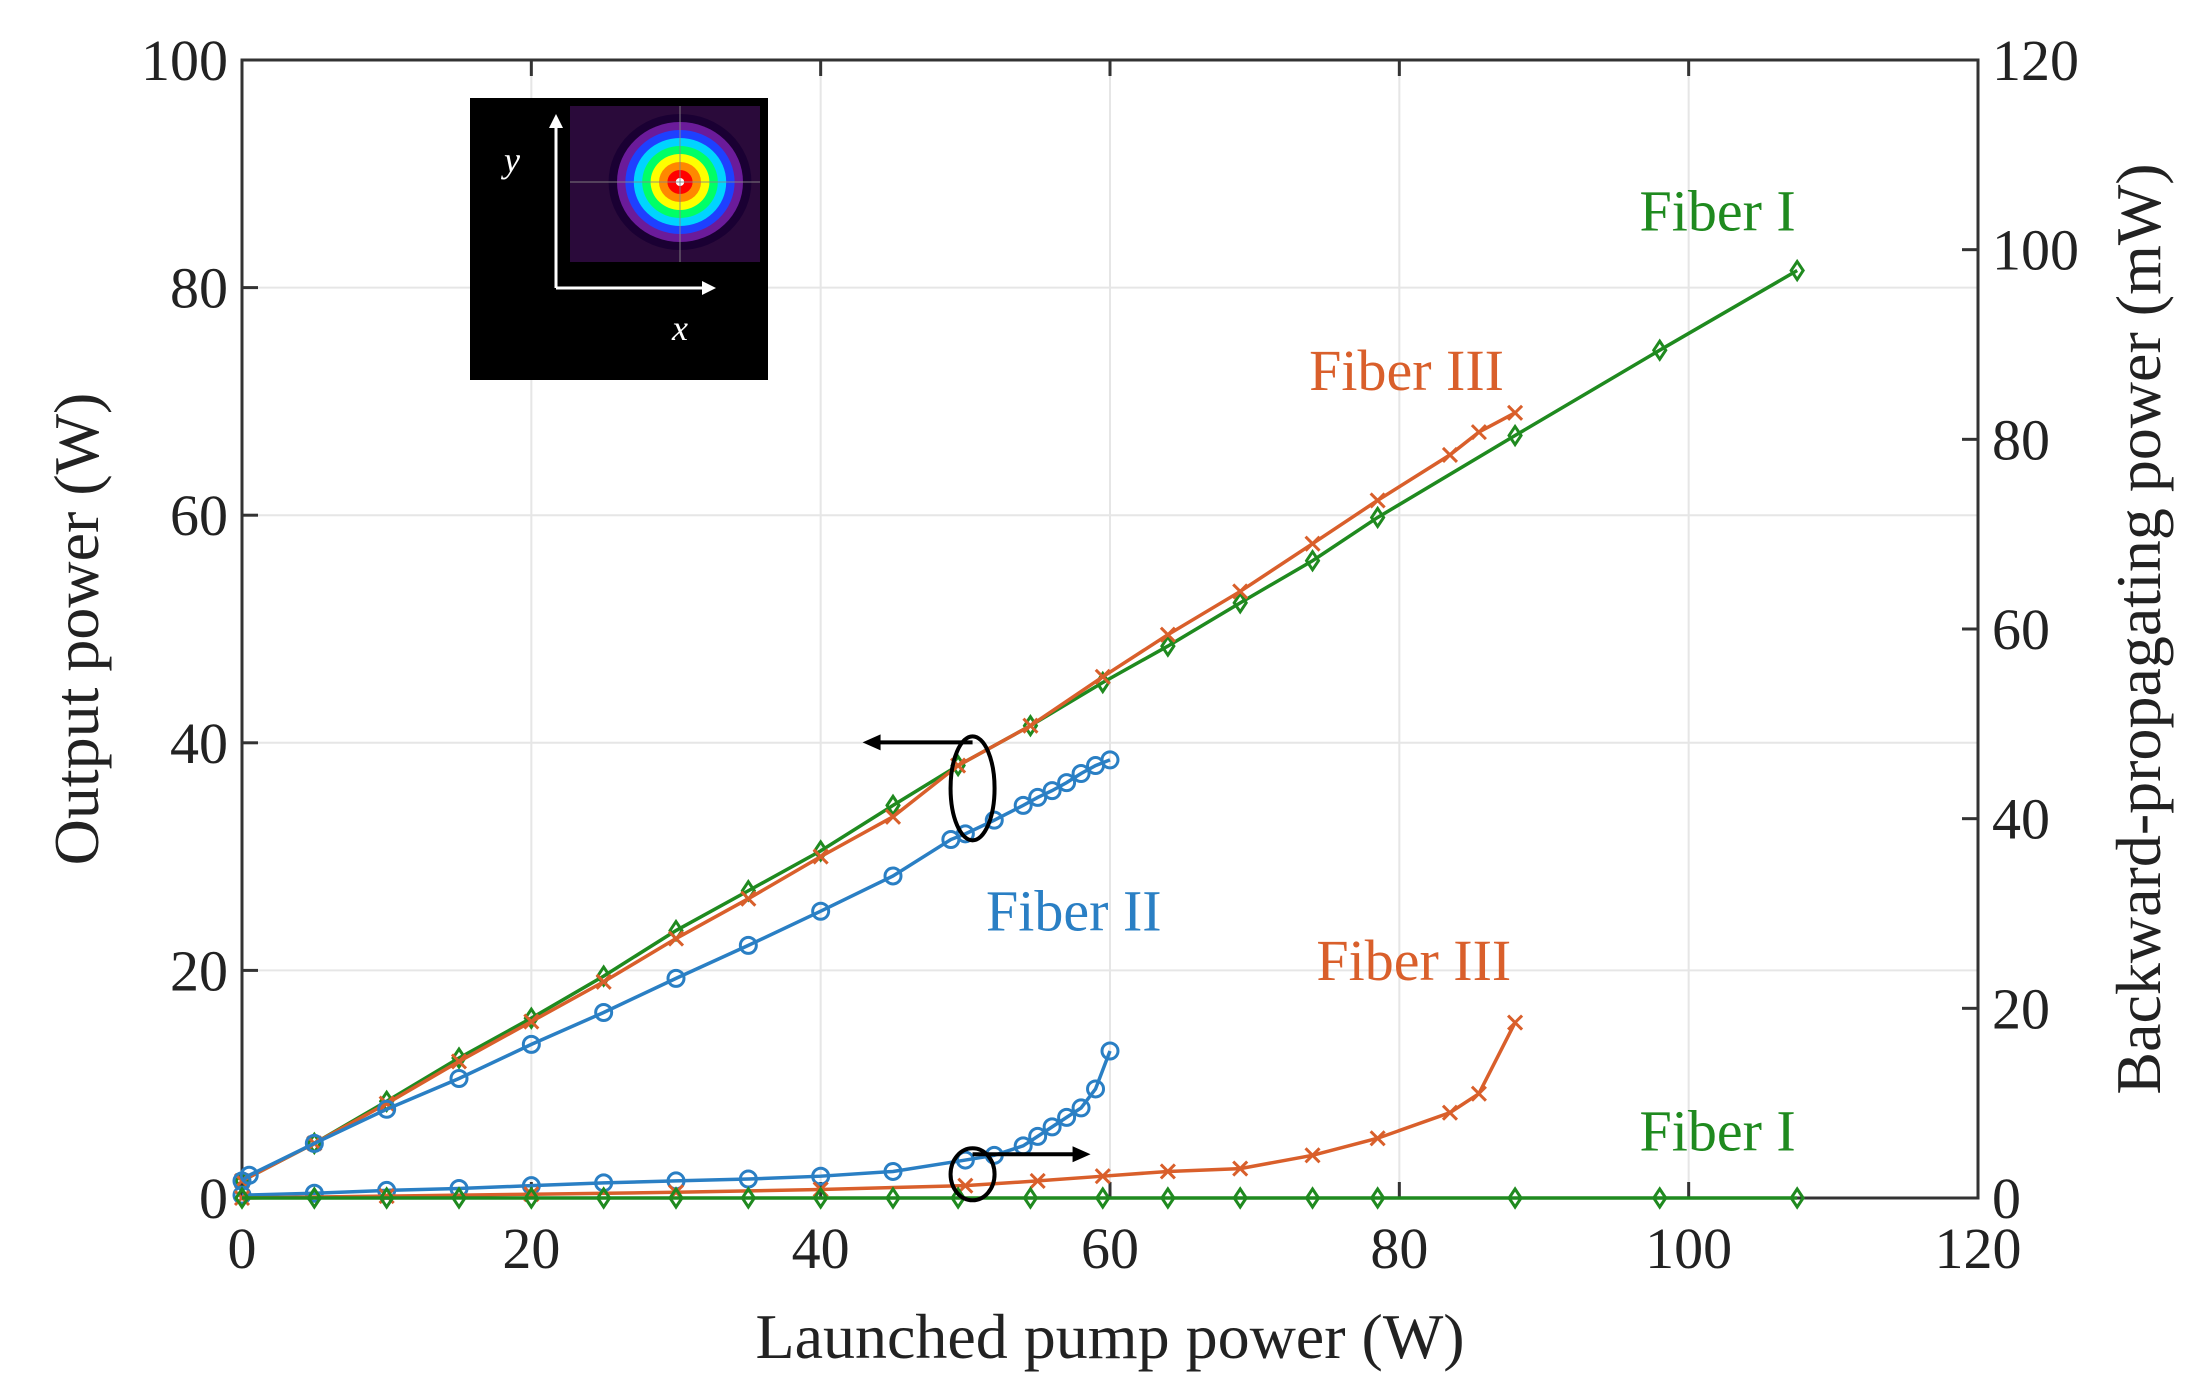 The height and width of the screenshot is (1396, 2191). What do you see at coordinates (1413, 960) in the screenshot?
I see `series-annotation: Fiber III` at bounding box center [1413, 960].